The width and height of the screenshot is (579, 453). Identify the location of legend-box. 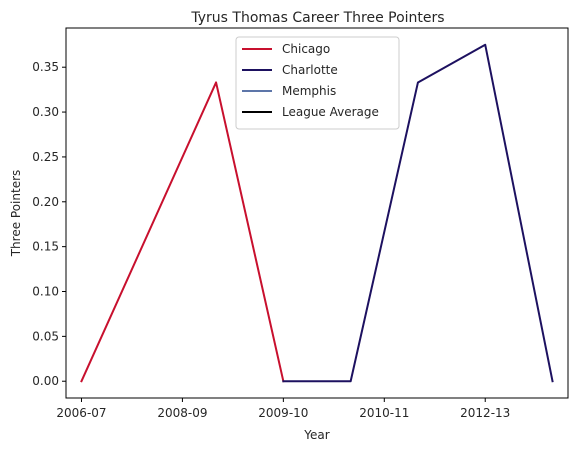
(317, 83).